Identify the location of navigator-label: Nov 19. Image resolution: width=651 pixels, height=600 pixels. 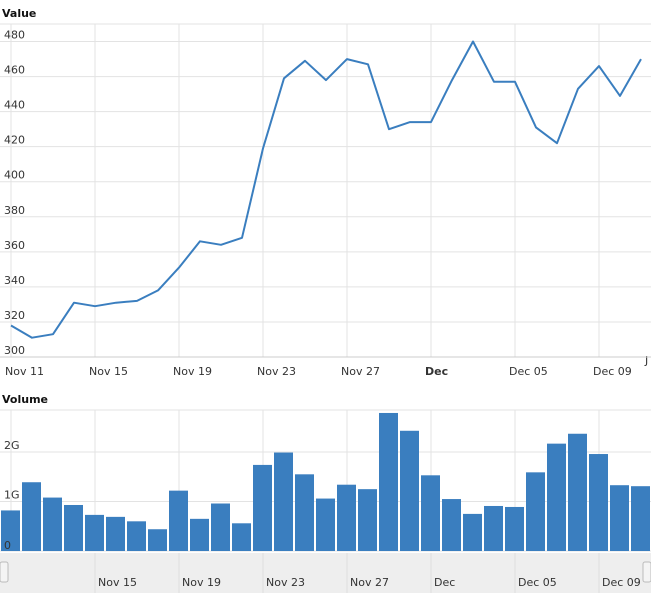
(201, 582).